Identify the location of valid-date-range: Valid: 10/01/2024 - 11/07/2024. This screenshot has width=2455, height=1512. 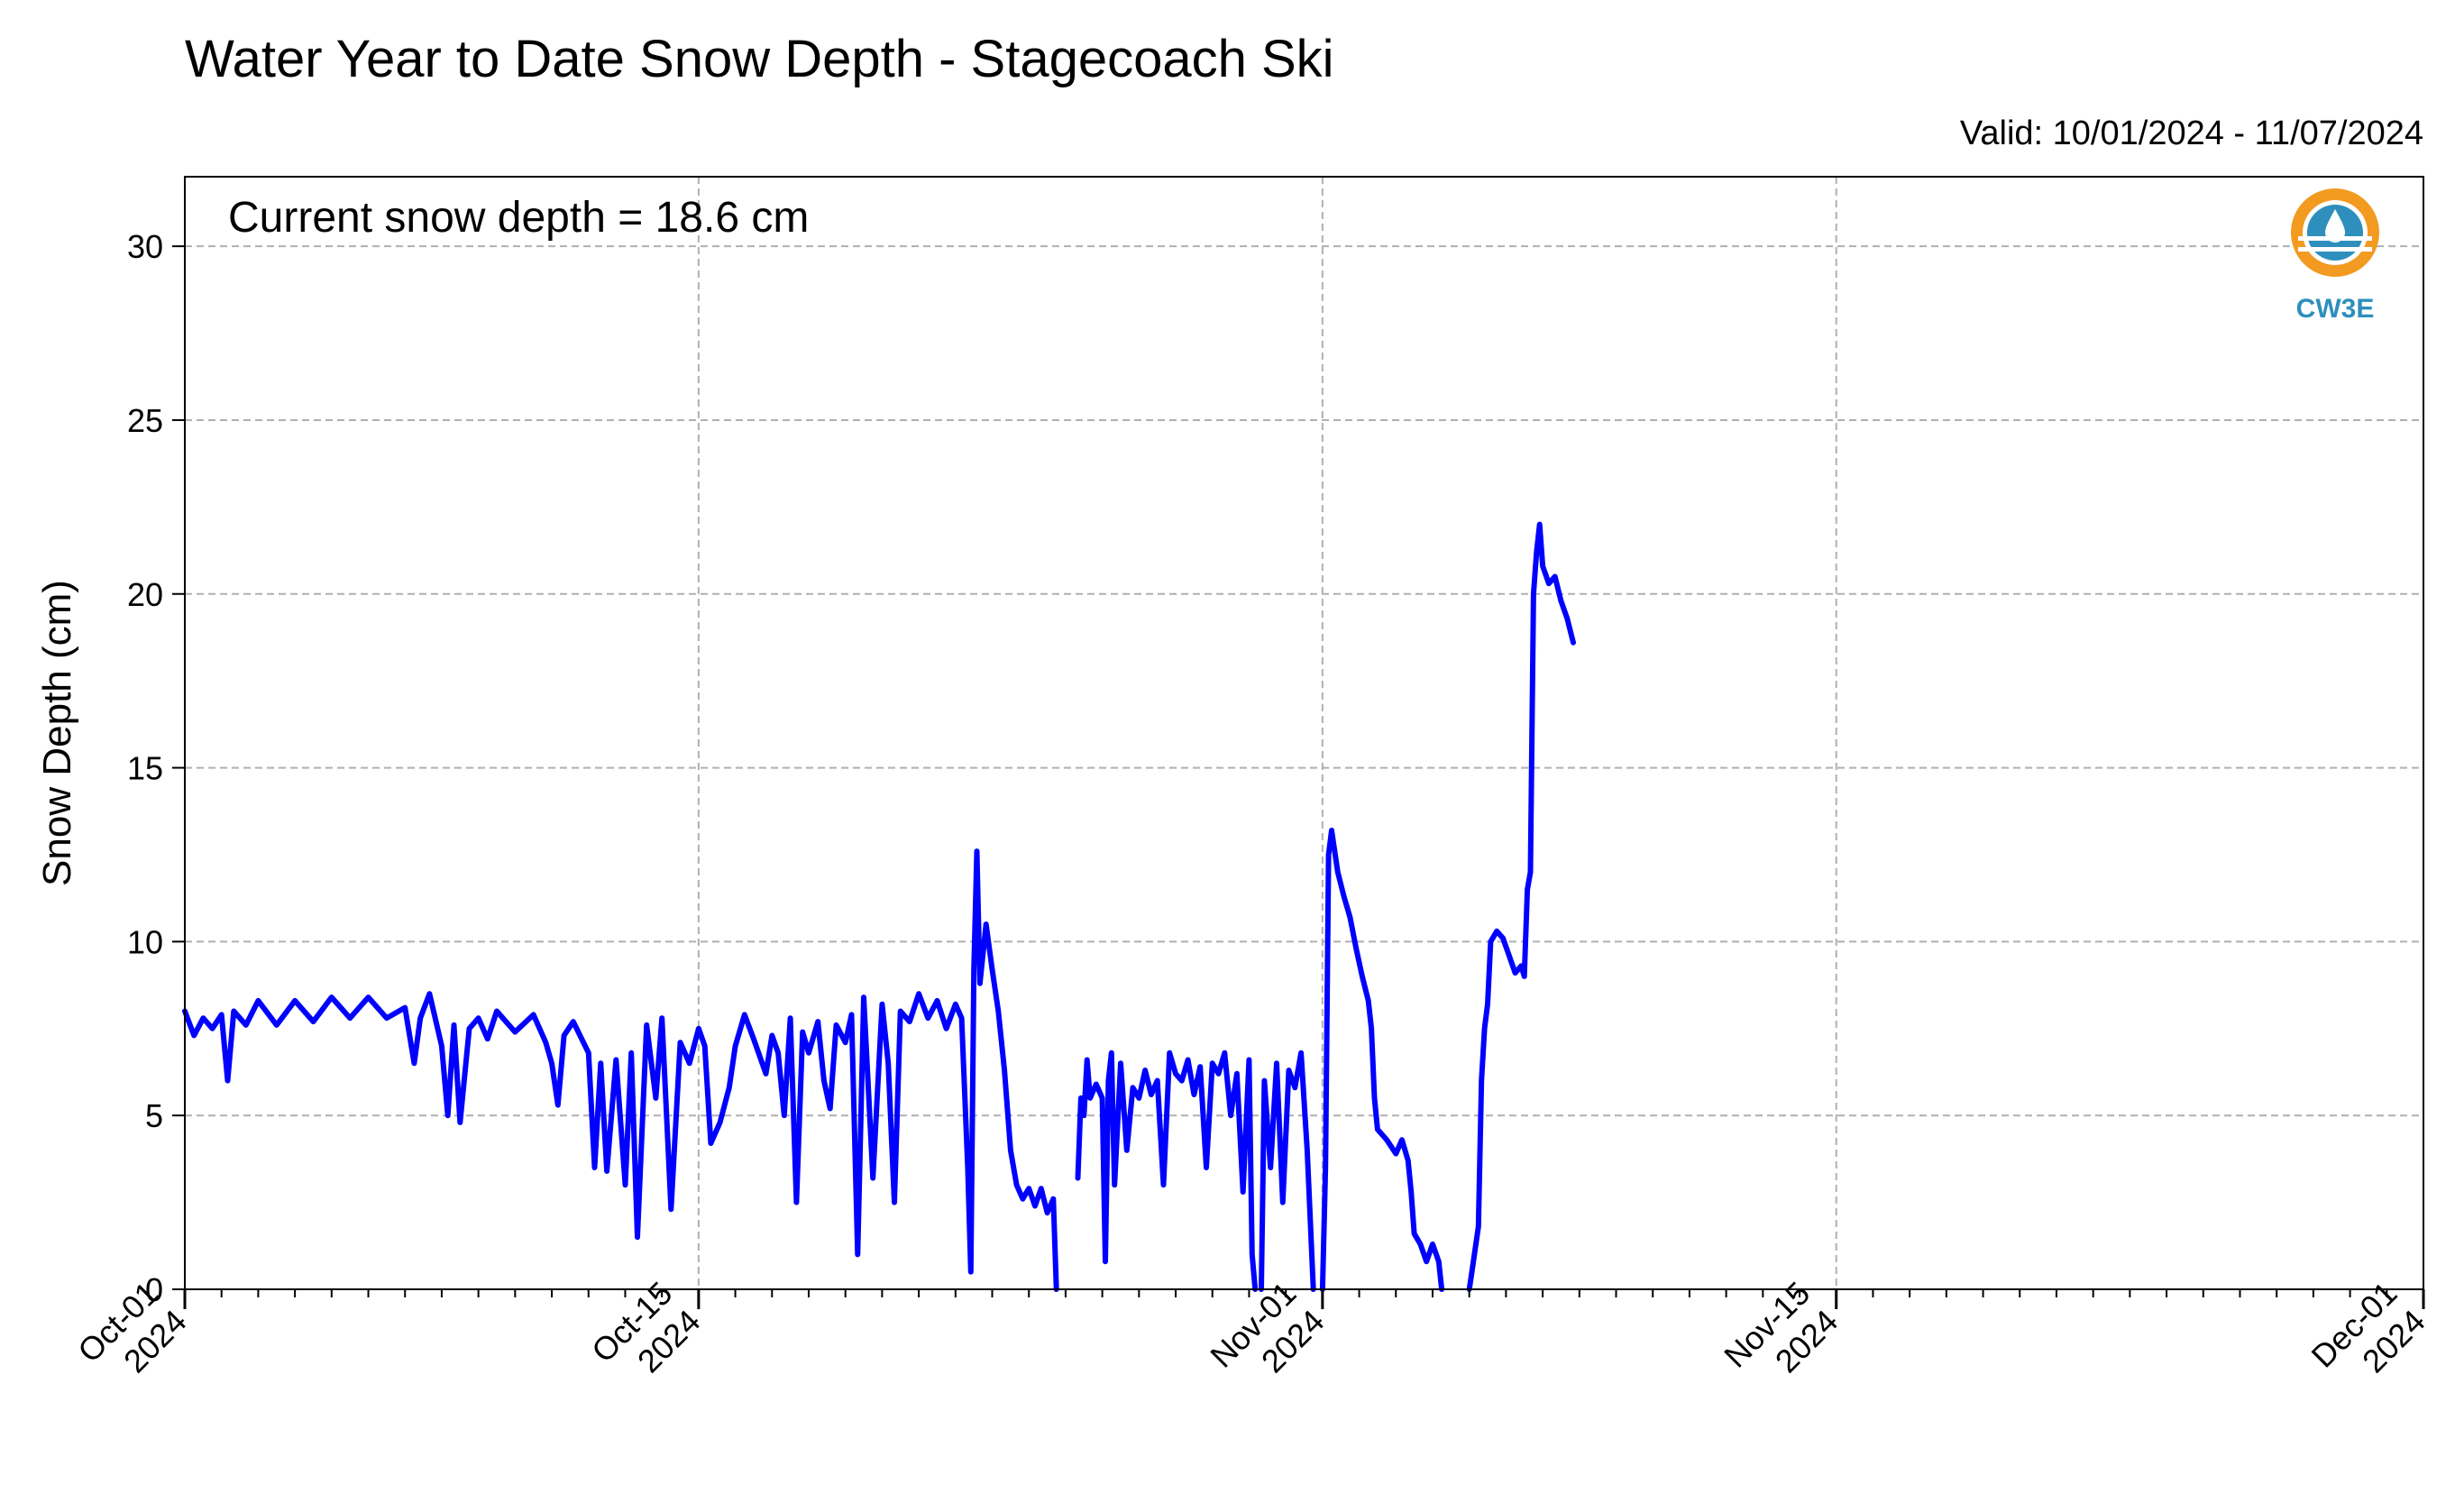
(2191, 133).